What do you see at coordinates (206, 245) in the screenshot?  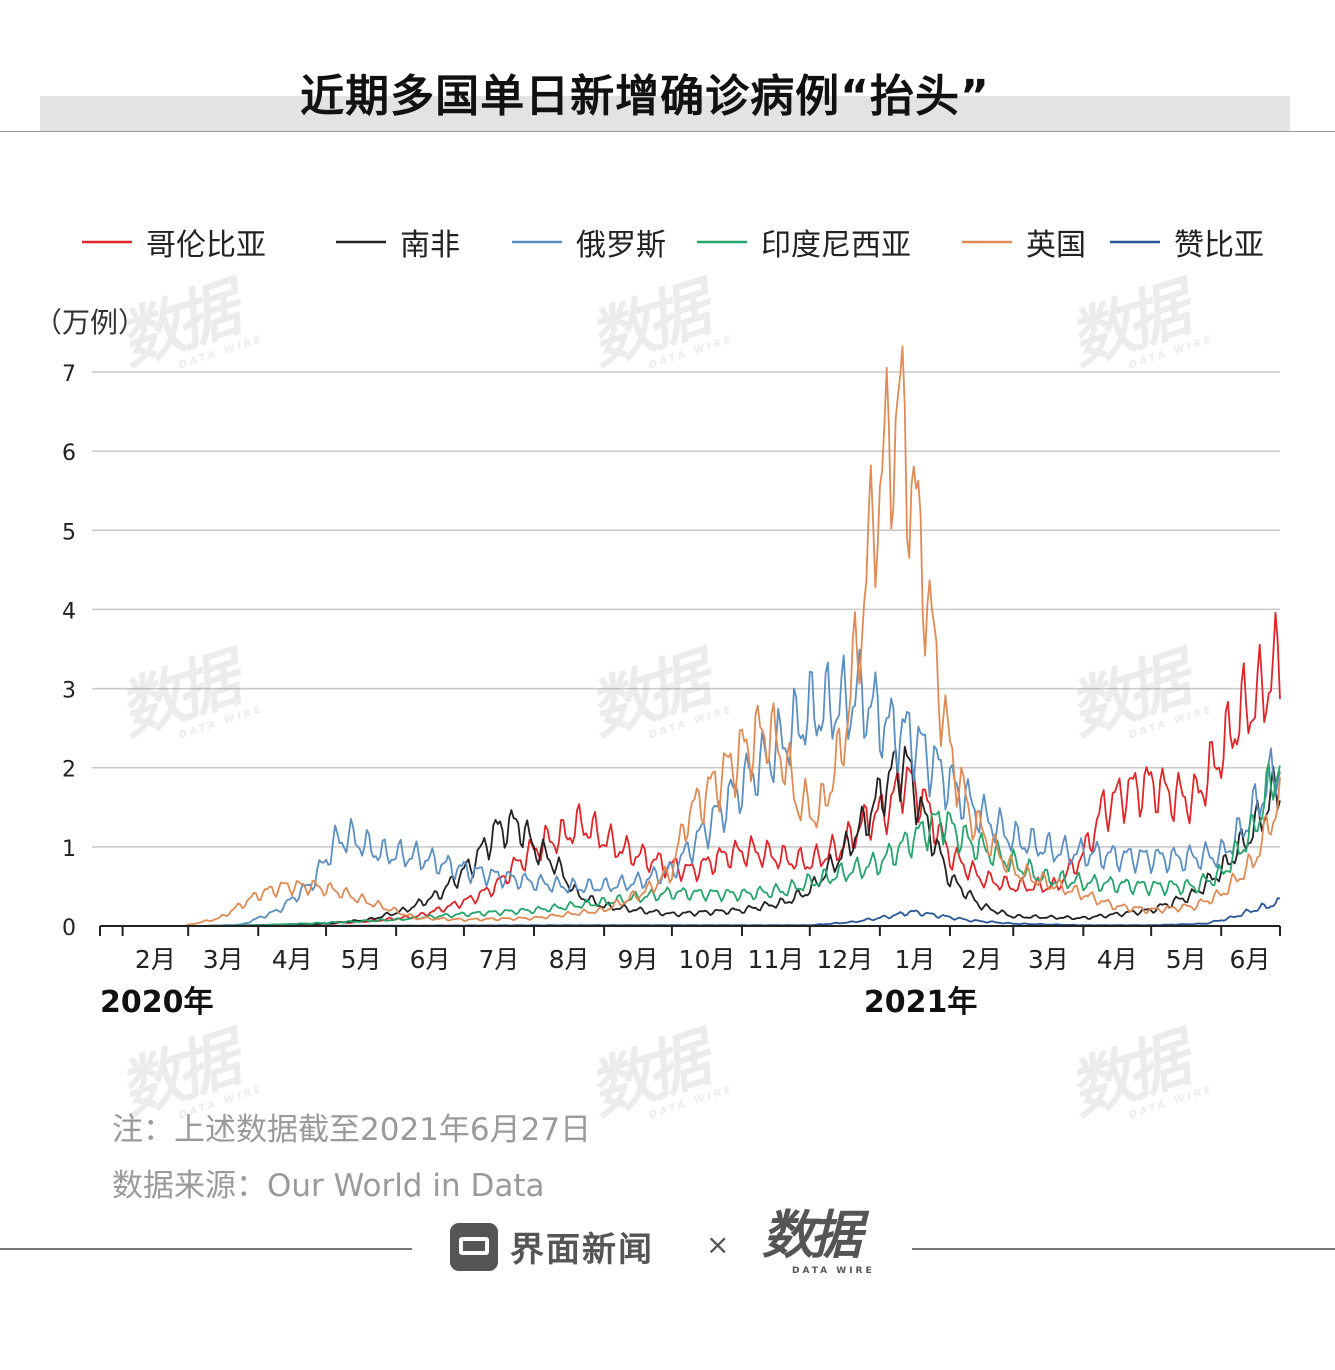 I see `legend-label: 哥伦比亚` at bounding box center [206, 245].